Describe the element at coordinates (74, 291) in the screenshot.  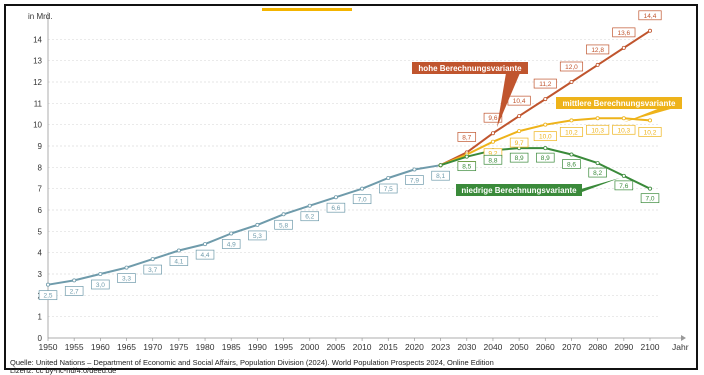
I see `value-label-historical: 2,7` at that location.